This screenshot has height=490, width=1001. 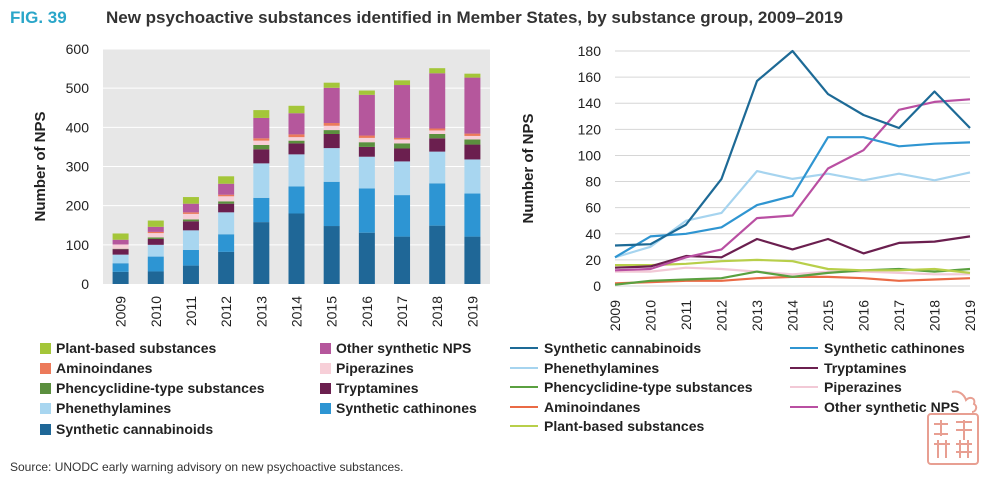 What do you see at coordinates (793, 315) in the screenshot?
I see `line-x-tick-label: 2014` at bounding box center [793, 315].